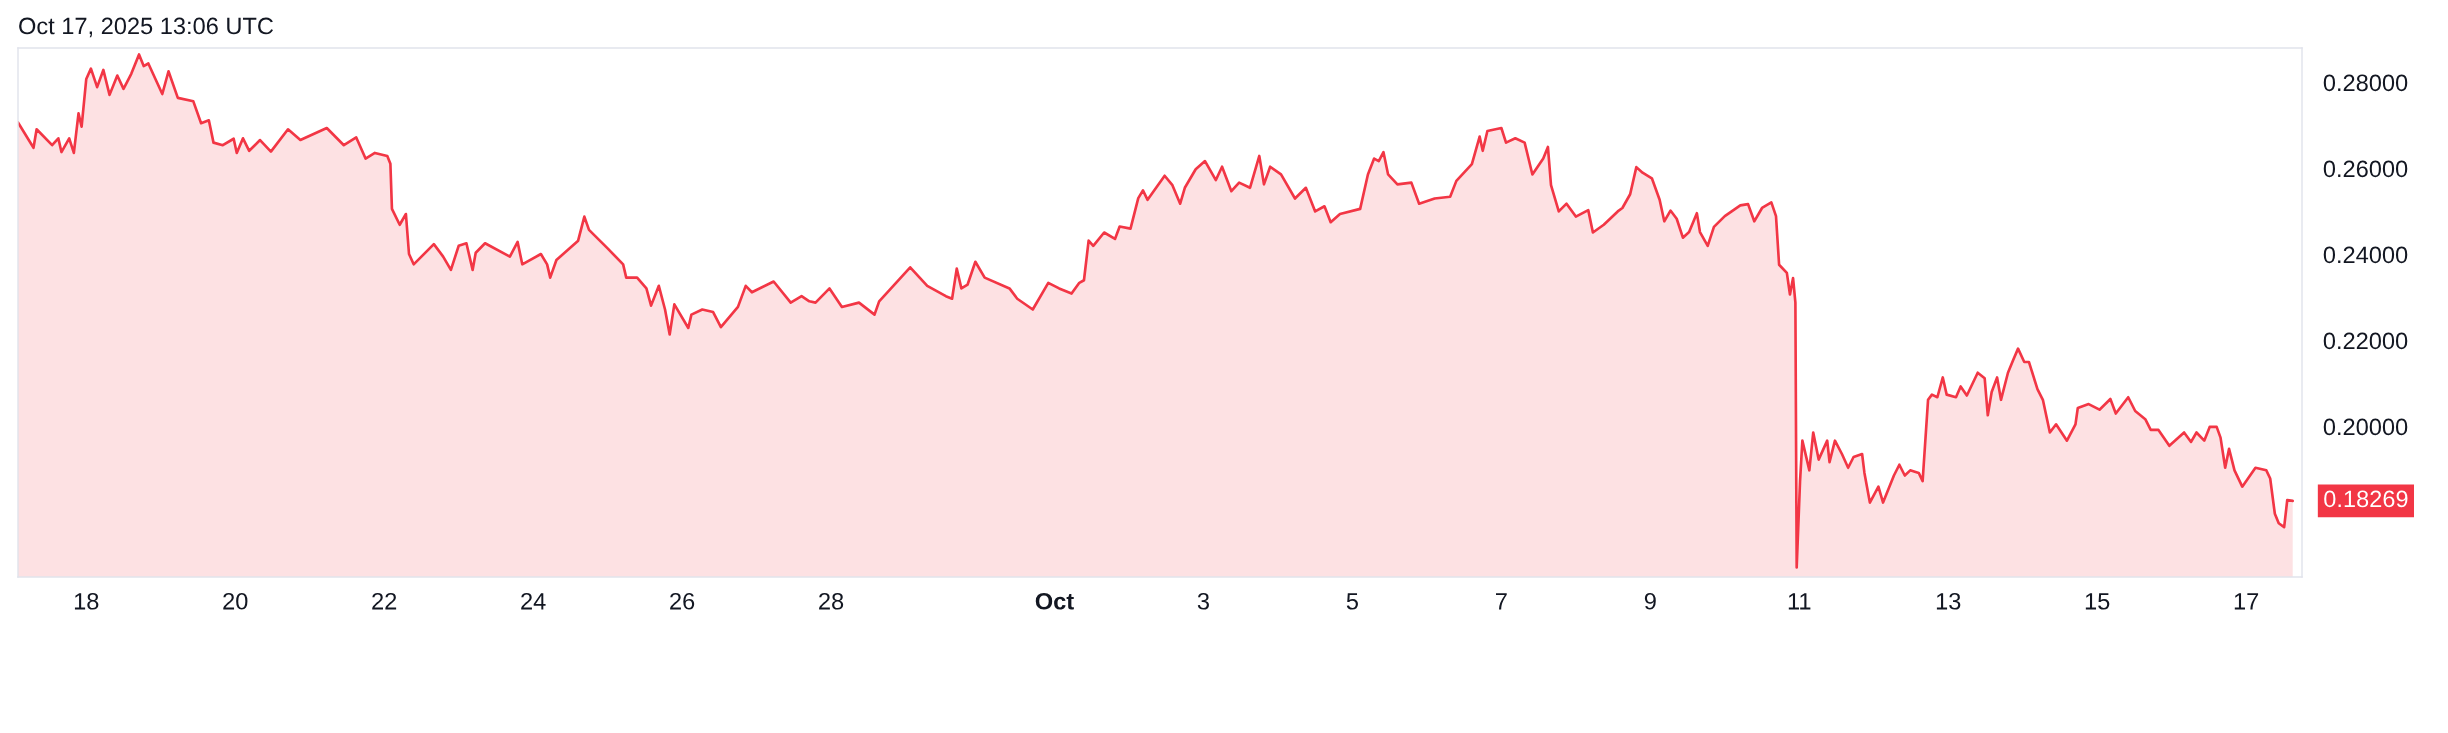  Describe the element at coordinates (1799, 601) in the screenshot. I see `x-tick-label: 11` at that location.